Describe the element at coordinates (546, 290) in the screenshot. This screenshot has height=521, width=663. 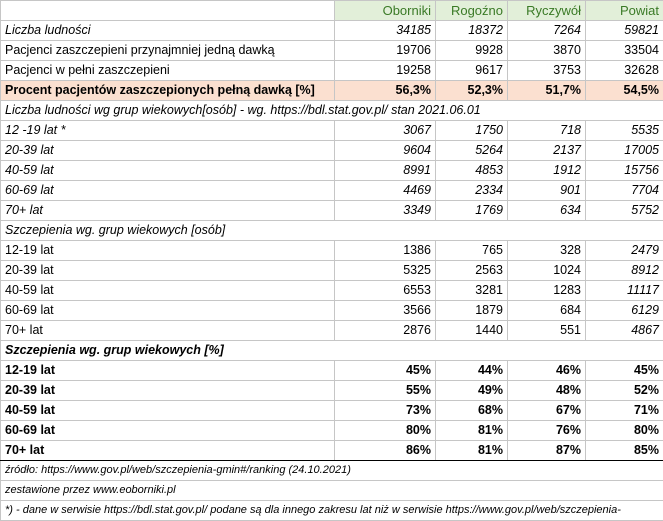
I see `cell: 1283` at that location.